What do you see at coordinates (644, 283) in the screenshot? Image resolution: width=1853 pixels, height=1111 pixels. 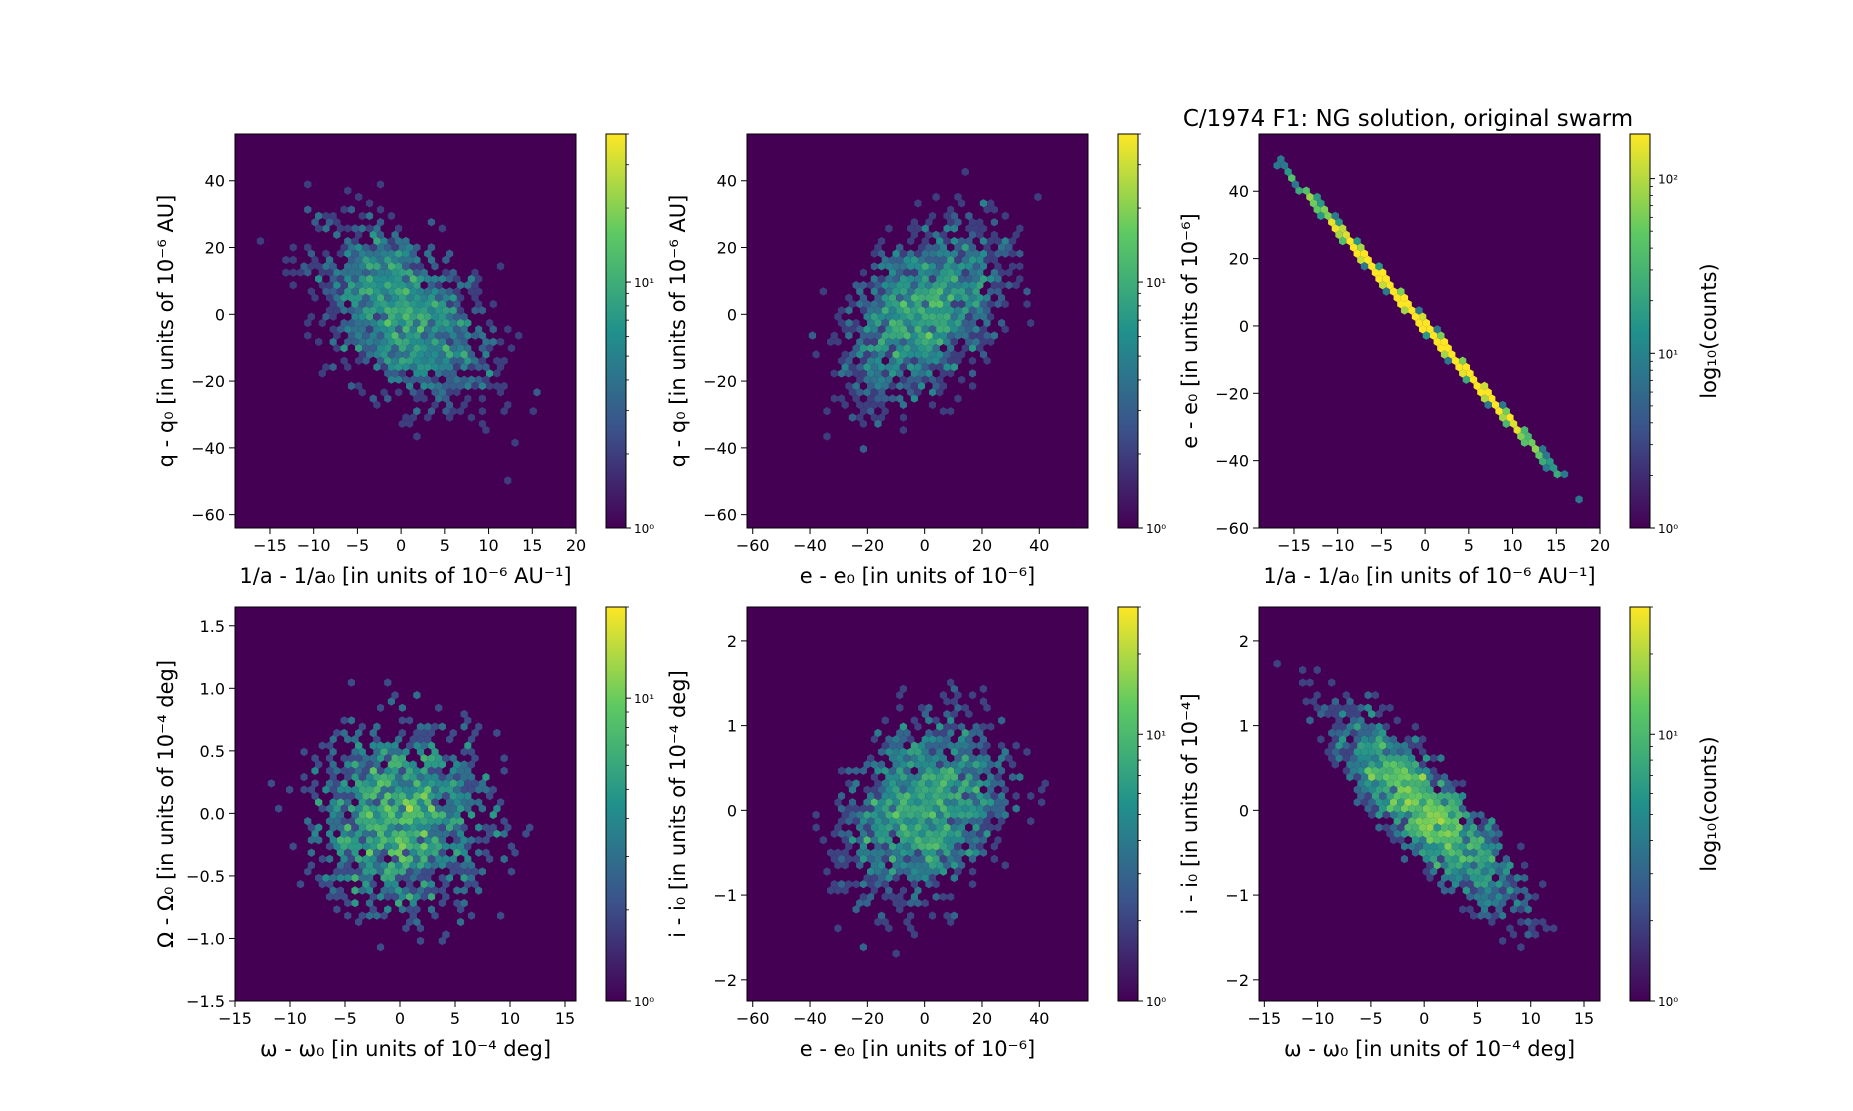 I see `colorbar-tick-label: 10¹` at bounding box center [644, 283].